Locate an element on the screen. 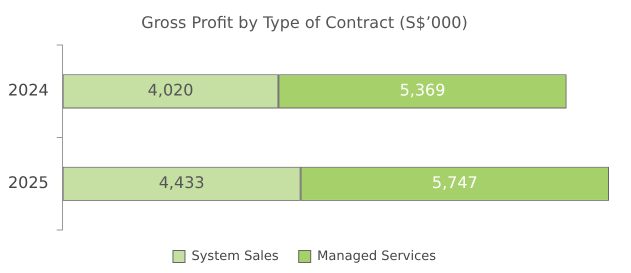 Image resolution: width=631 pixels, height=273 pixels. y-tick-label: 2025 is located at coordinates (28, 182).